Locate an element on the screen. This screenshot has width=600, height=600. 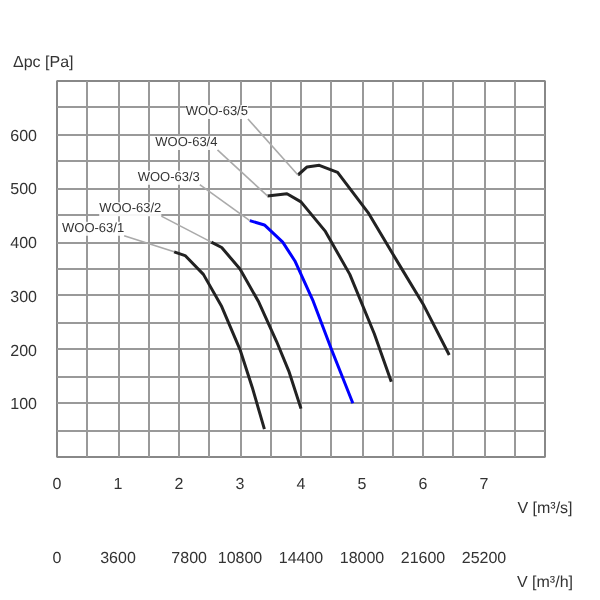
x-tick-label: 3 is located at coordinates (240, 484).